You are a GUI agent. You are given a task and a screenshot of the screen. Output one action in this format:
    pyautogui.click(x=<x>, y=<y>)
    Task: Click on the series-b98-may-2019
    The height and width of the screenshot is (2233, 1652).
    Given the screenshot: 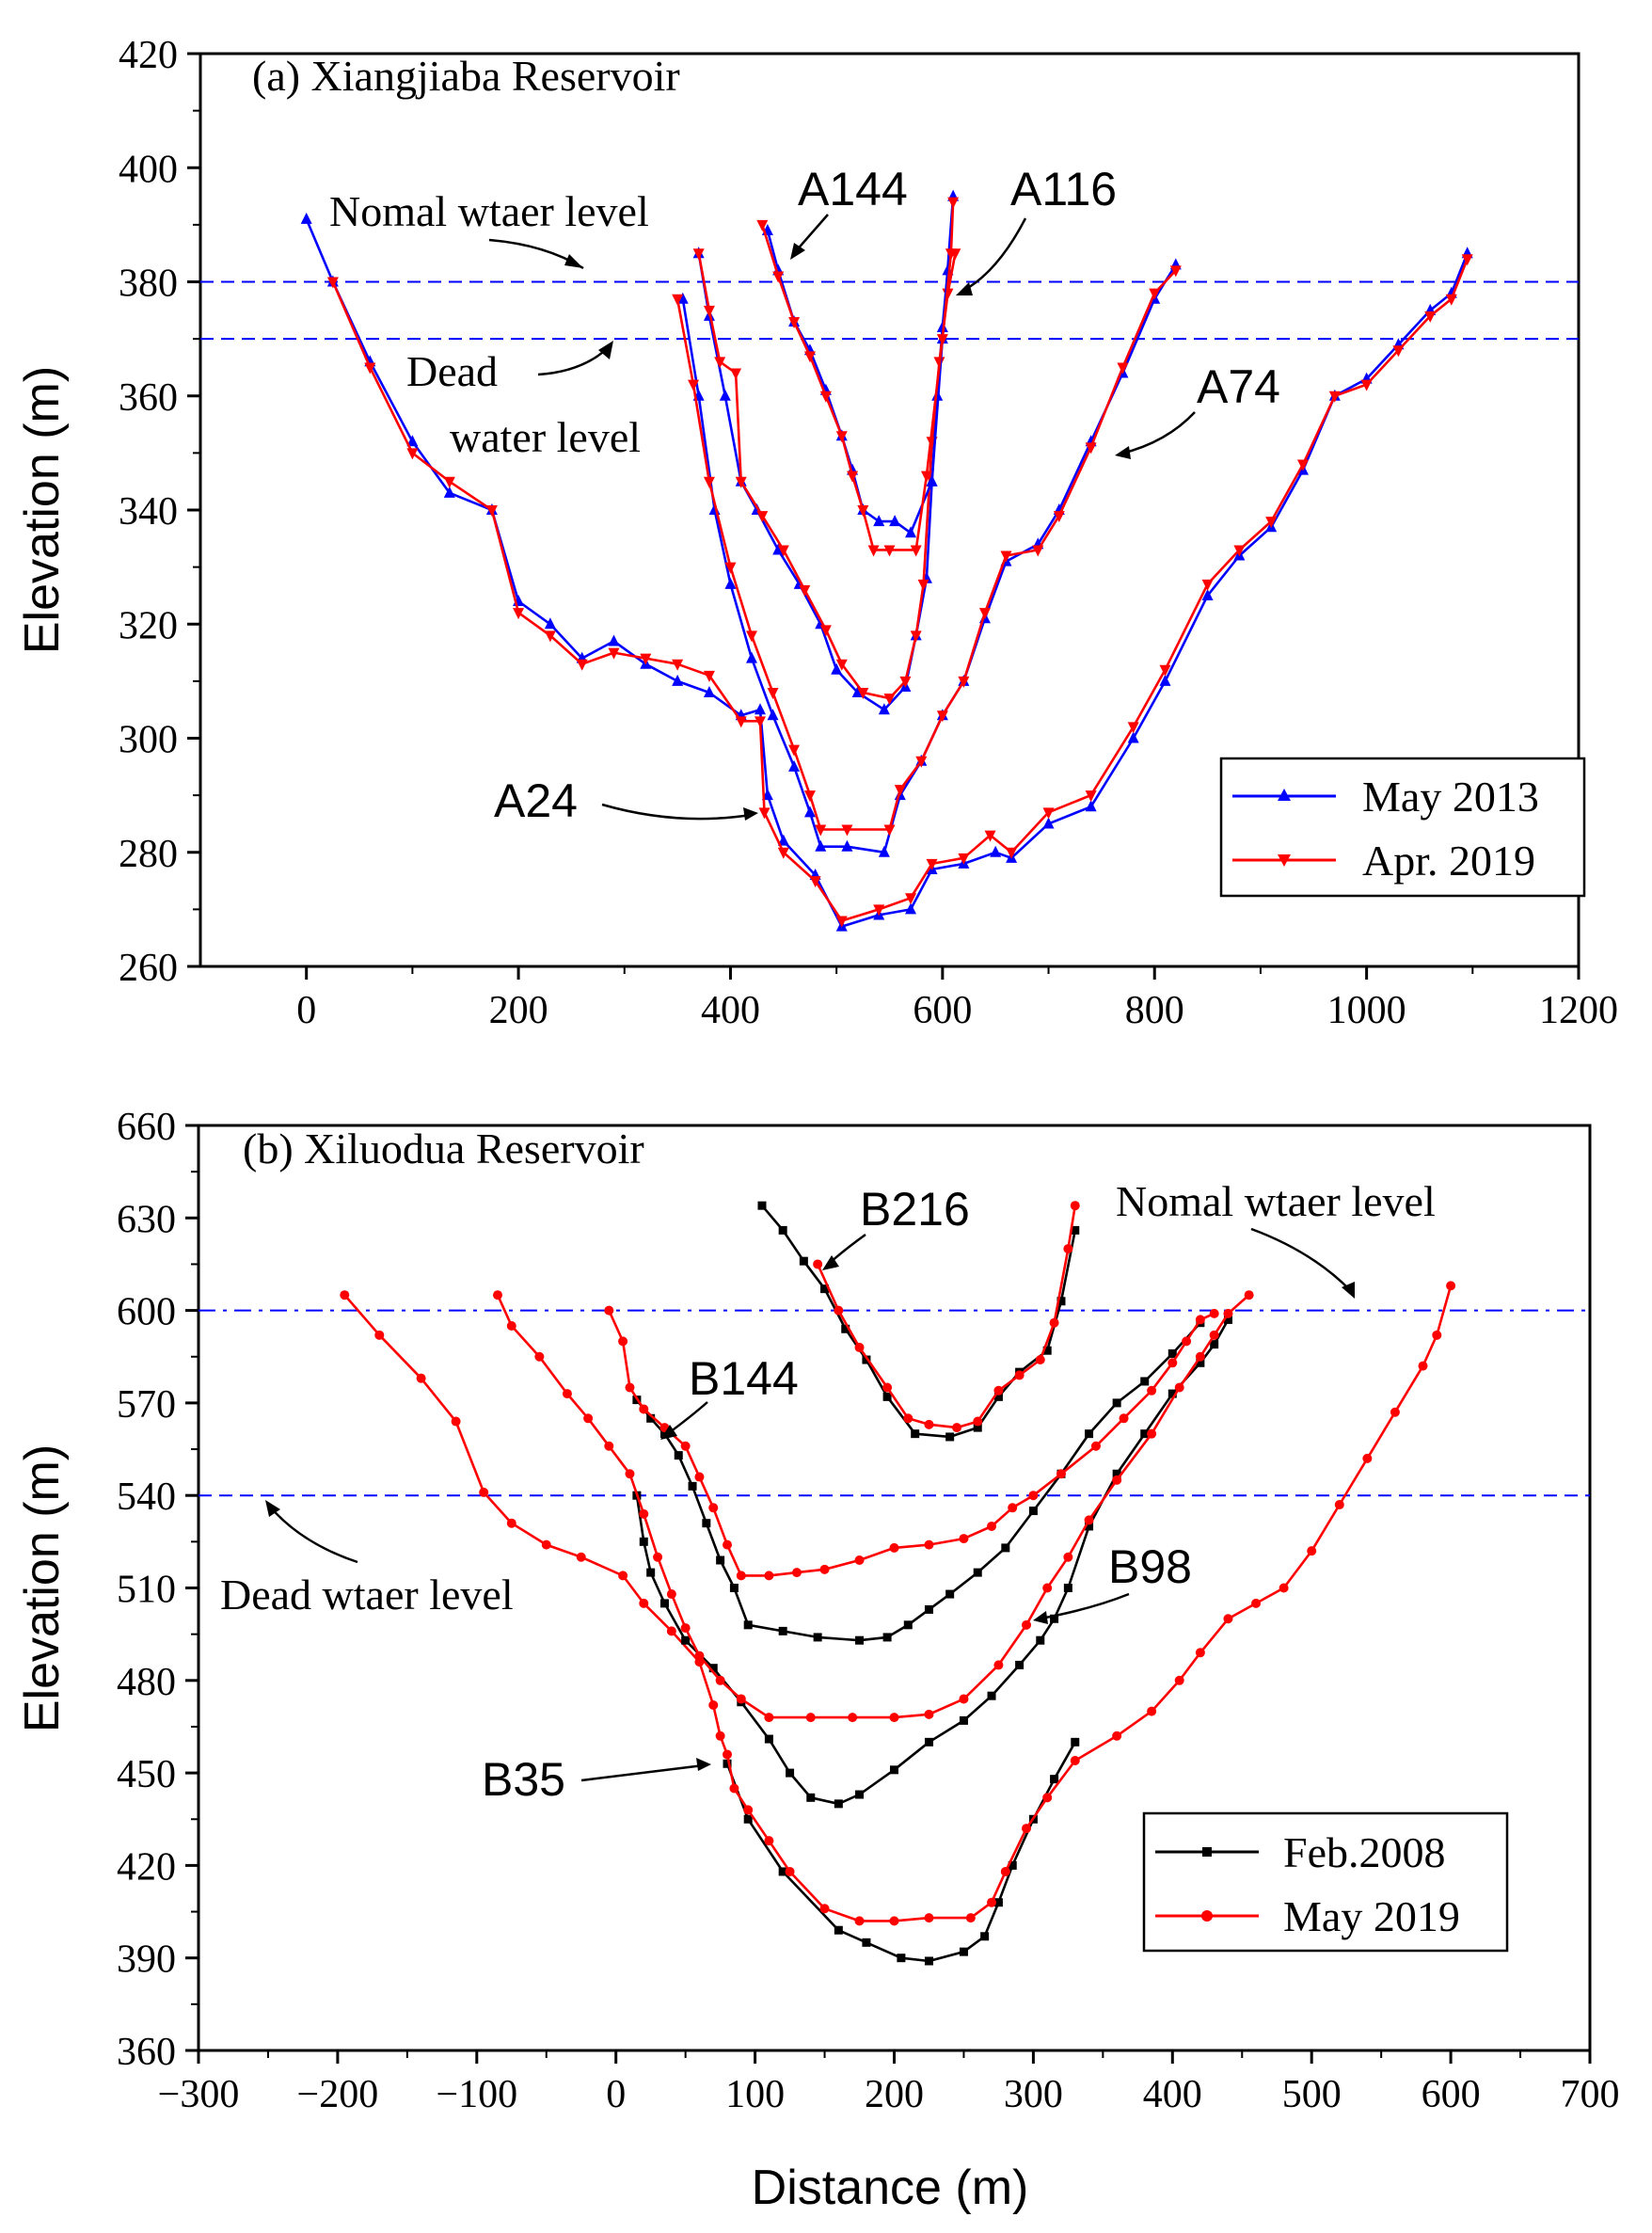 What is the action you would take?
    pyautogui.click(x=873, y=1506)
    